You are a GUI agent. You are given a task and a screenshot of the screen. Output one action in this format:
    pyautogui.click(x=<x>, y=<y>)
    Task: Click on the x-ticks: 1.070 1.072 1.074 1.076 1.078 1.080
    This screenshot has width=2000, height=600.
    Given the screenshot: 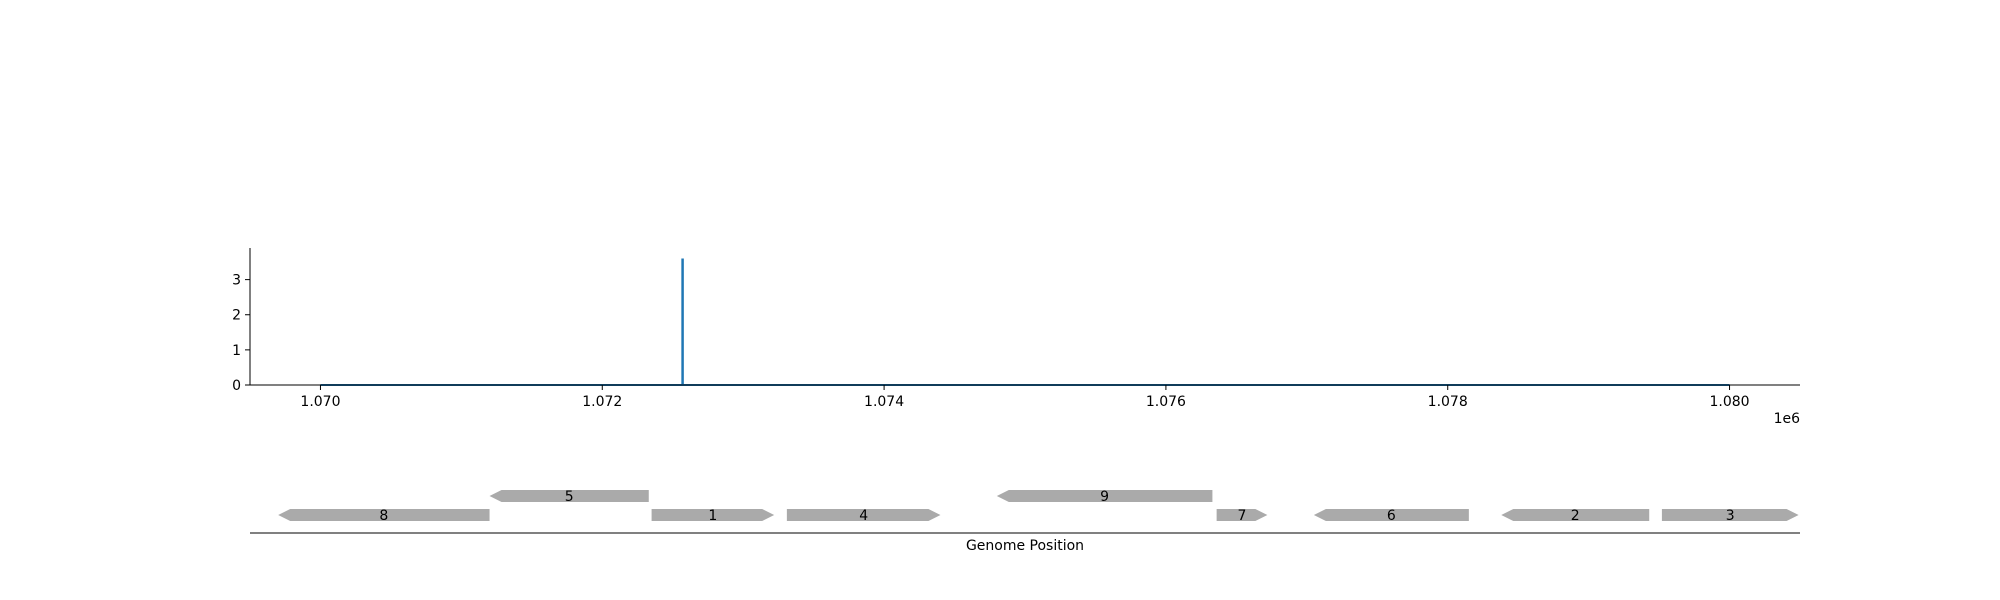 What is the action you would take?
    pyautogui.click(x=1025, y=397)
    